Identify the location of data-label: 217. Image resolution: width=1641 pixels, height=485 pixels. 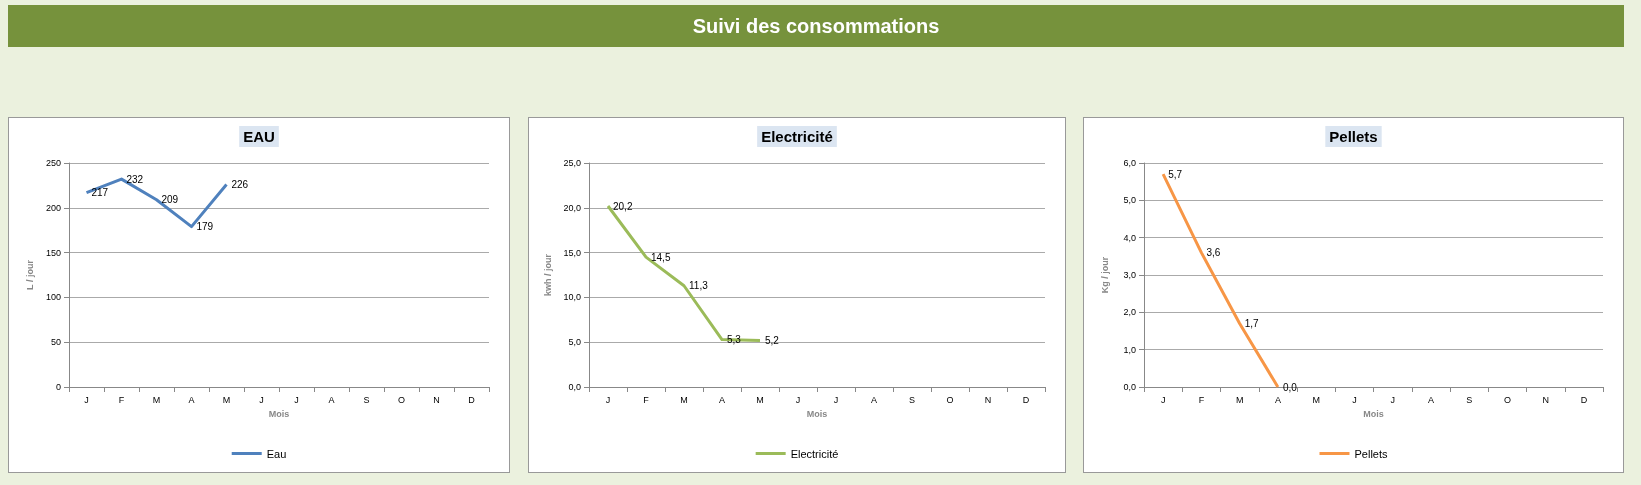
(100, 193).